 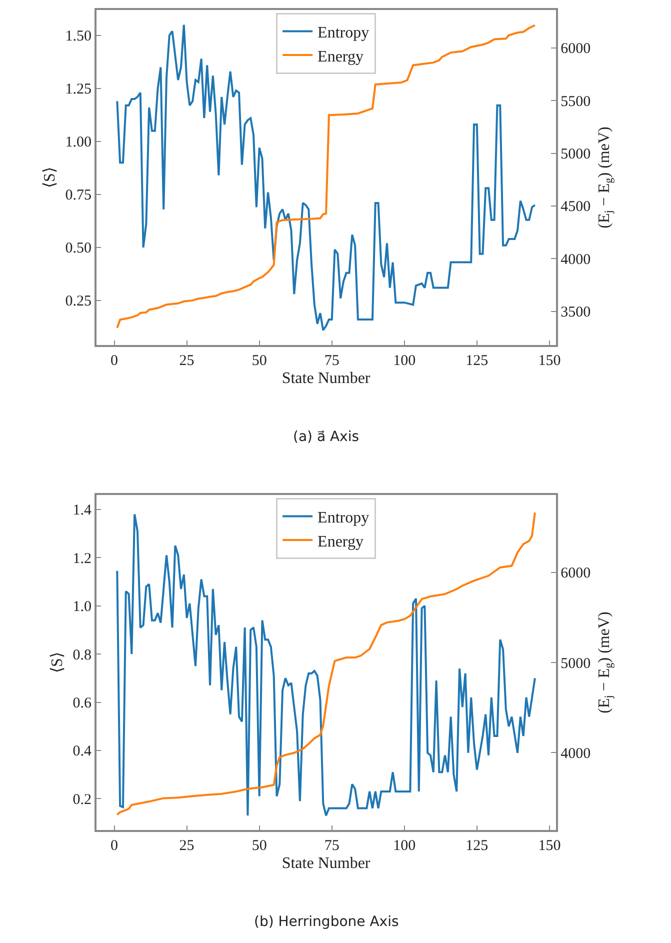 What do you see at coordinates (82, 655) in the screenshot?
I see `y-tick-label: 0.8` at bounding box center [82, 655].